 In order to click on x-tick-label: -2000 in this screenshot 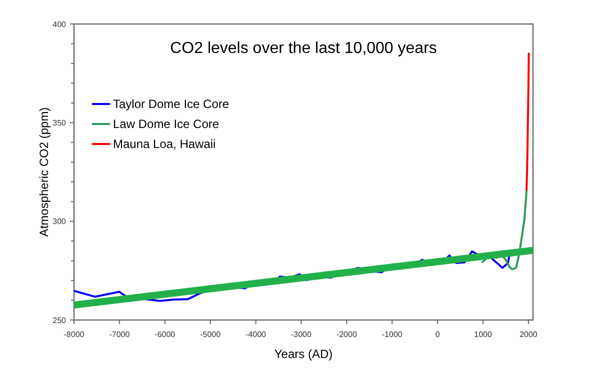, I will do `click(347, 334)`.